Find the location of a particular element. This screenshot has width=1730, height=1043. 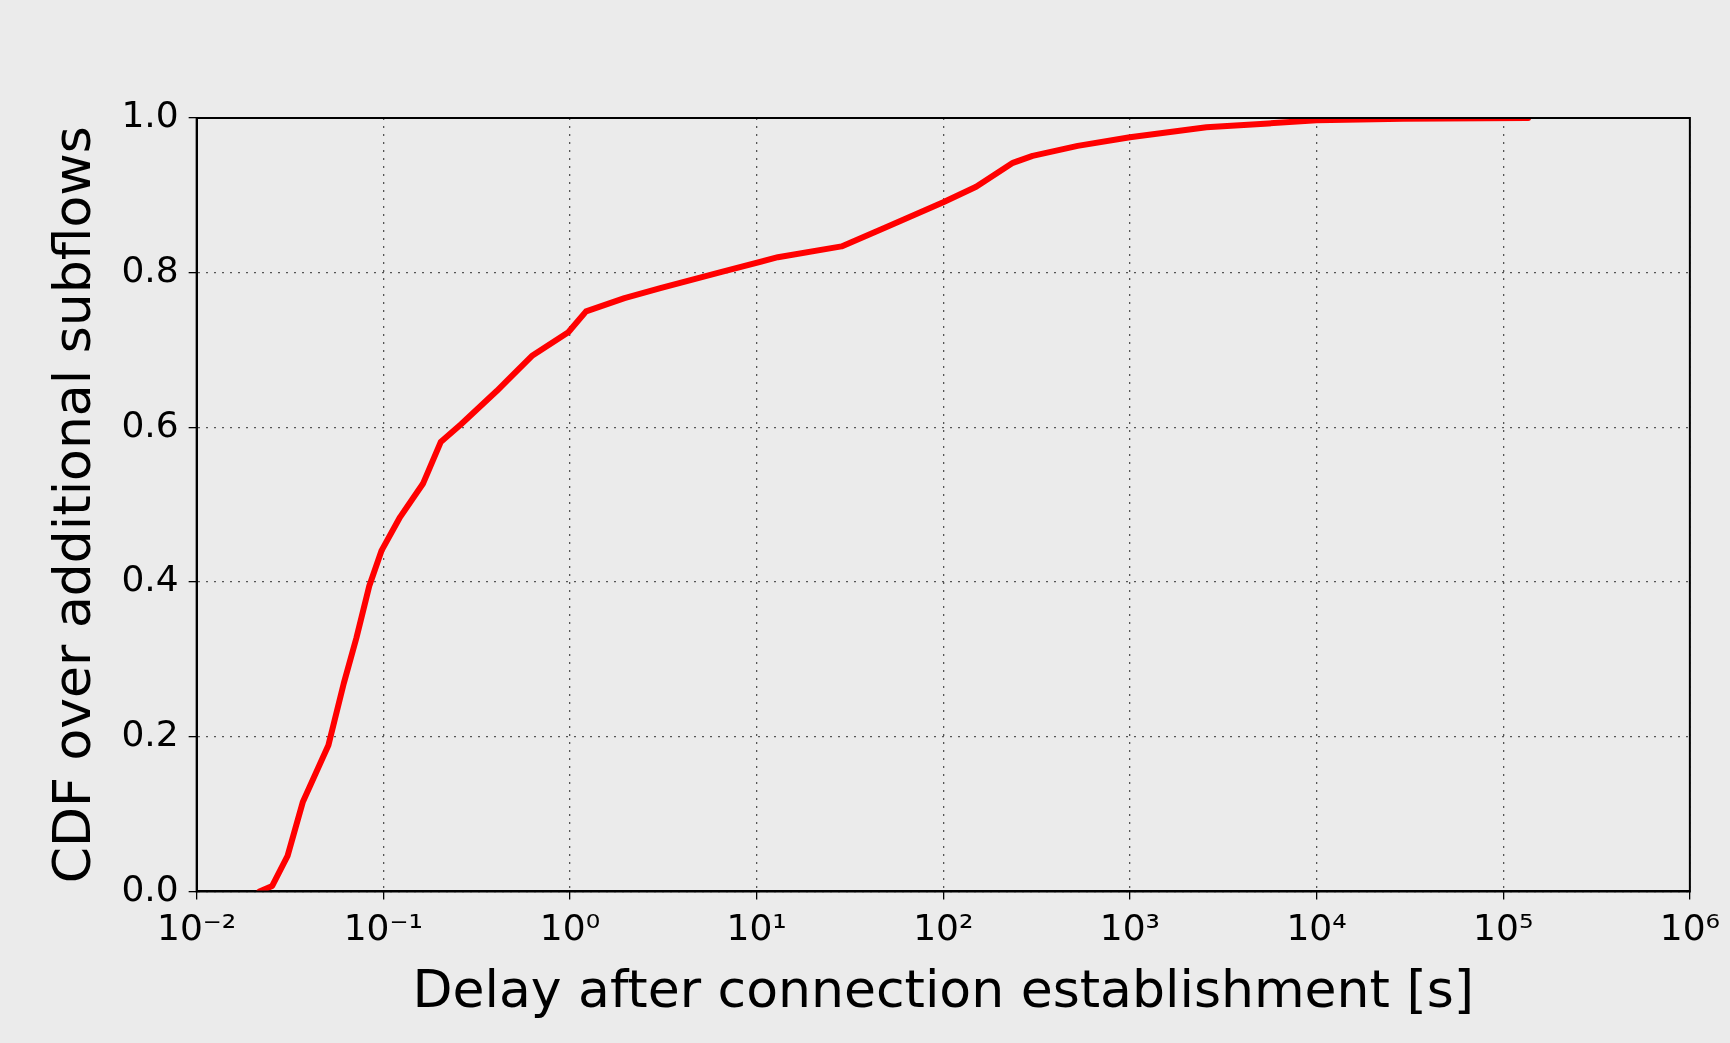

y-tick-label: 0.2 is located at coordinates (150, 734).